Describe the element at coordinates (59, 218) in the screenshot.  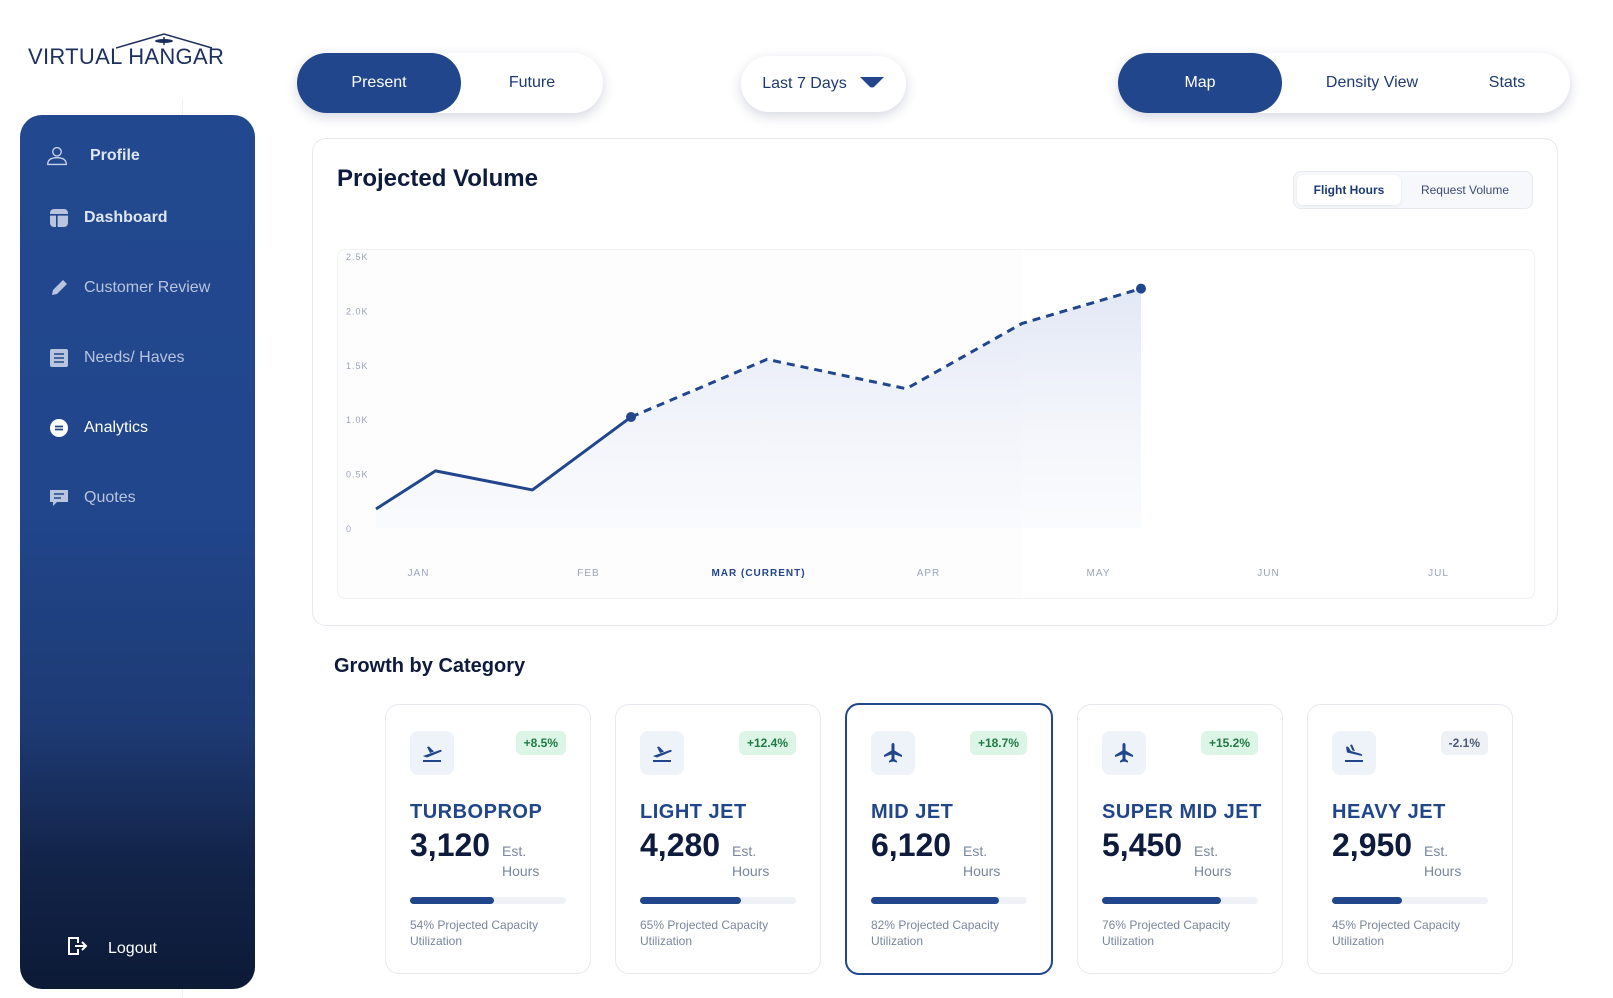
I see `dashboard-icon` at that location.